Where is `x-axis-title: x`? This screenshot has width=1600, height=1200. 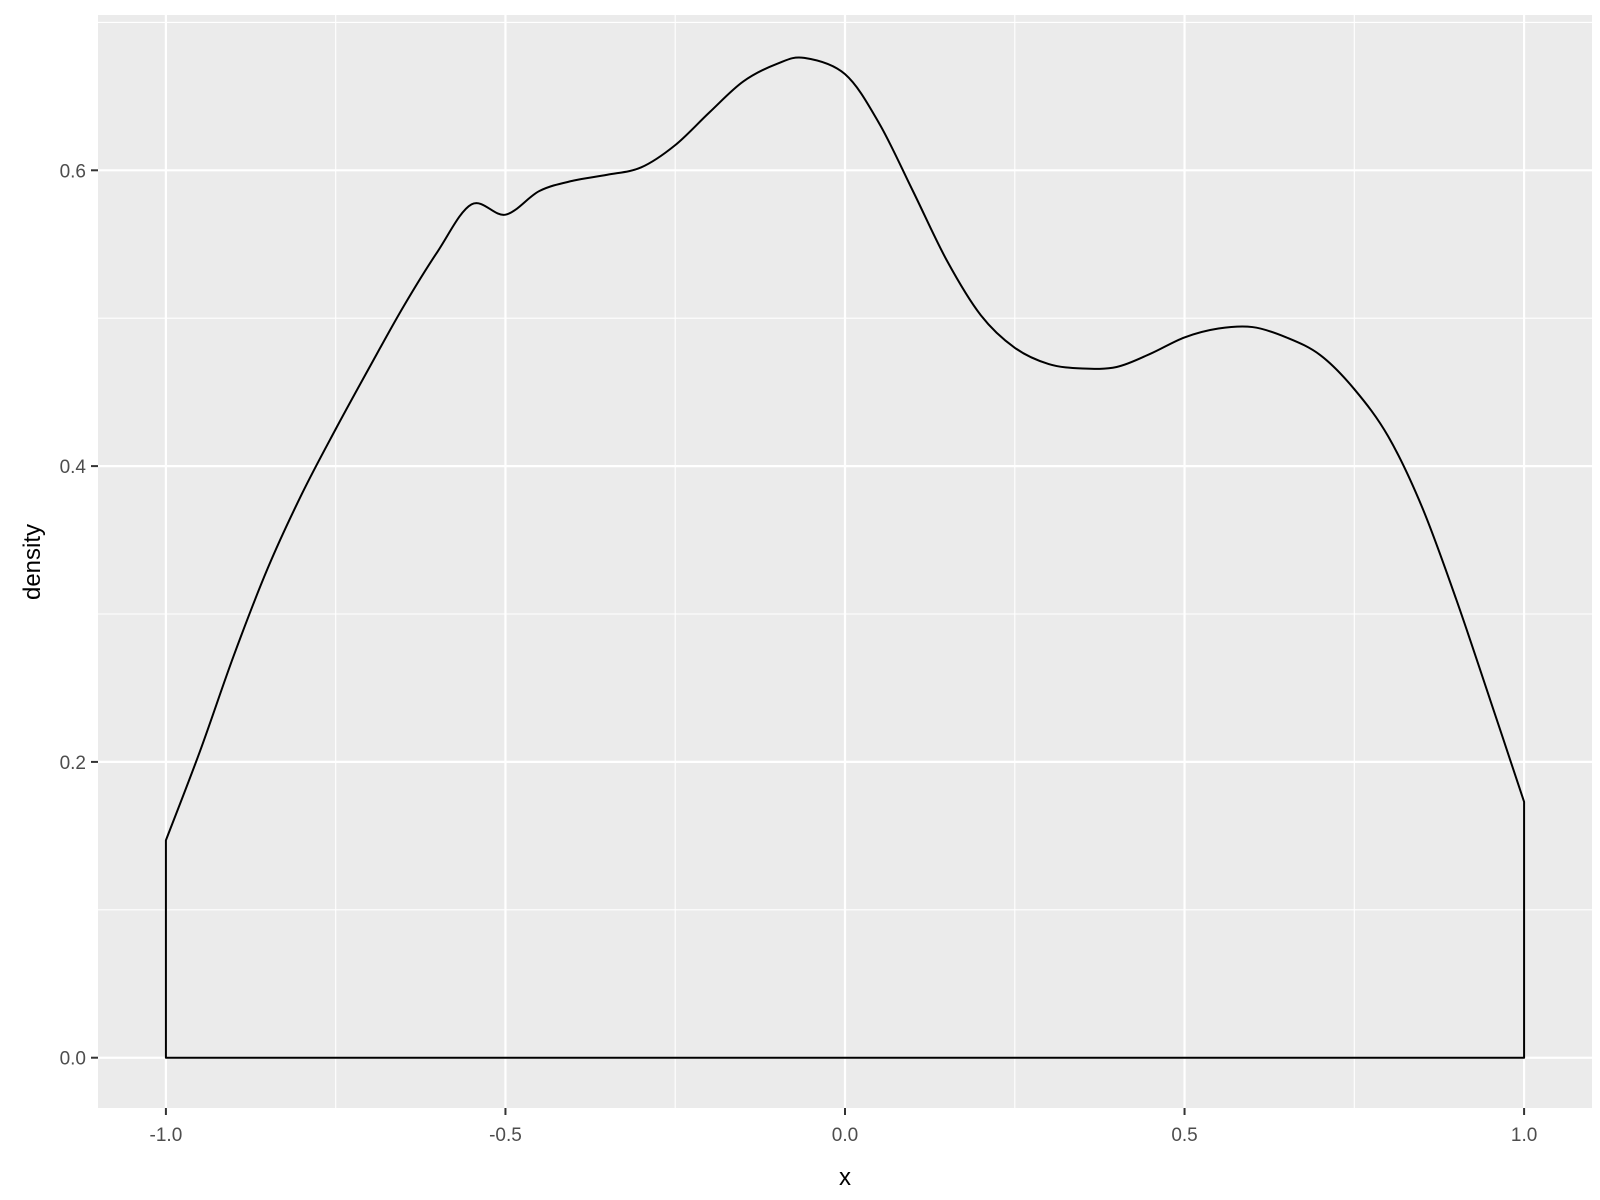 x-axis-title: x is located at coordinates (845, 1177).